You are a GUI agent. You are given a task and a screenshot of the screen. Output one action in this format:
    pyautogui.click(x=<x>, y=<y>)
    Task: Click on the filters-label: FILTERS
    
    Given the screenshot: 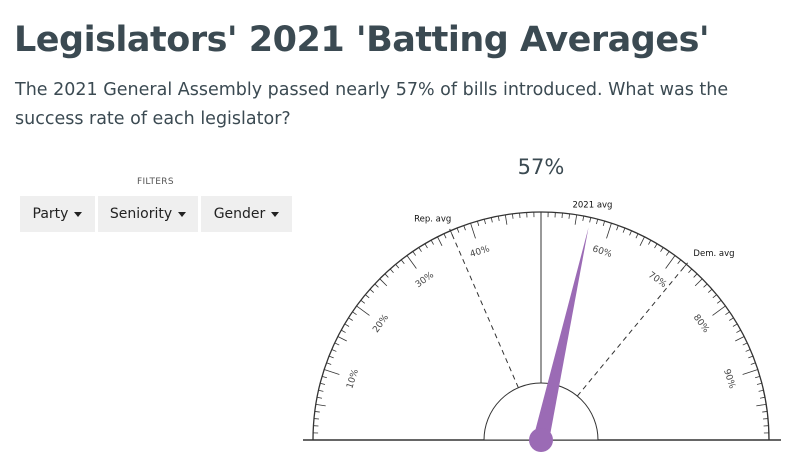 What is the action you would take?
    pyautogui.click(x=155, y=182)
    